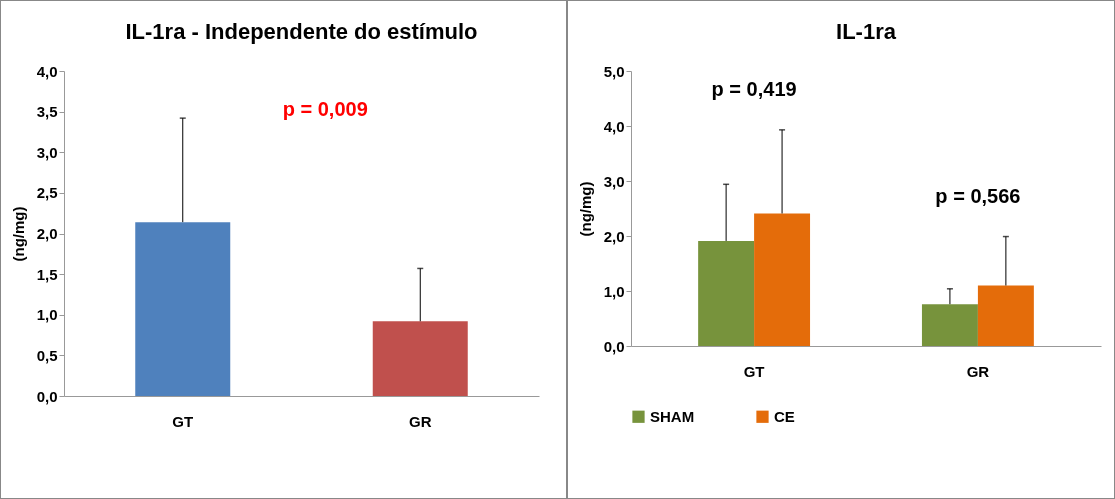 This screenshot has width=1115, height=499. What do you see at coordinates (784, 416) in the screenshot?
I see `legend-label: CE` at bounding box center [784, 416].